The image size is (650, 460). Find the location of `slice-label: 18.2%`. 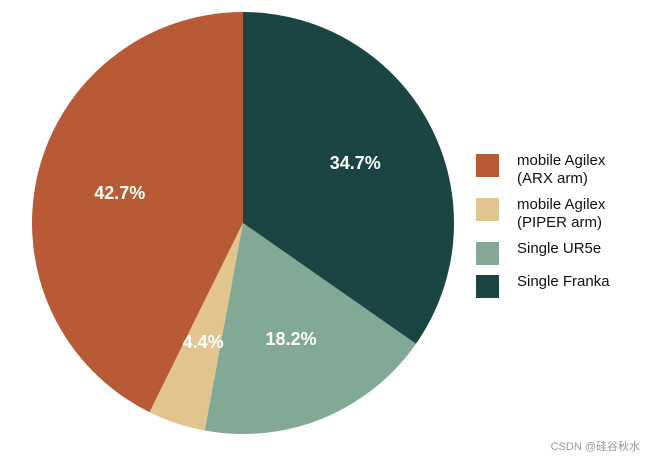

slice-label: 18.2% is located at coordinates (291, 339).